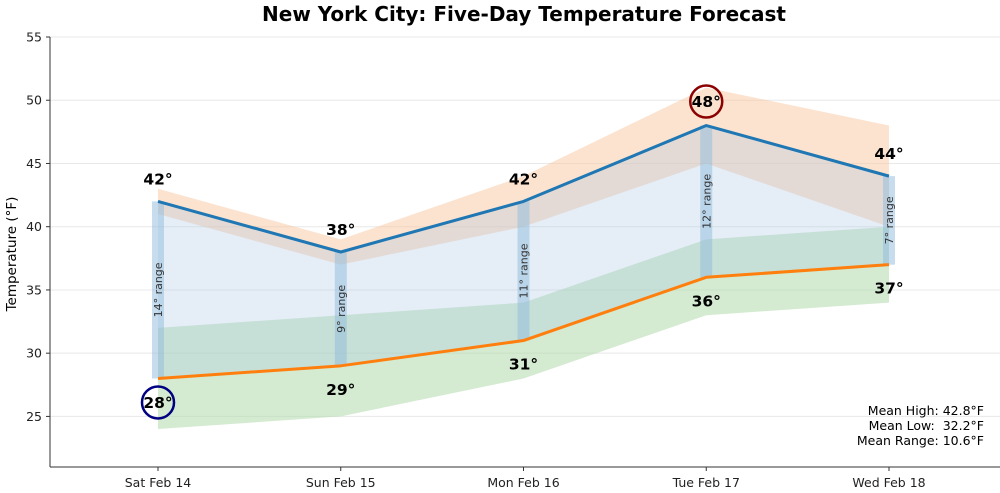  What do you see at coordinates (340, 390) in the screenshot?
I see `low-value-label: 29°` at bounding box center [340, 390].